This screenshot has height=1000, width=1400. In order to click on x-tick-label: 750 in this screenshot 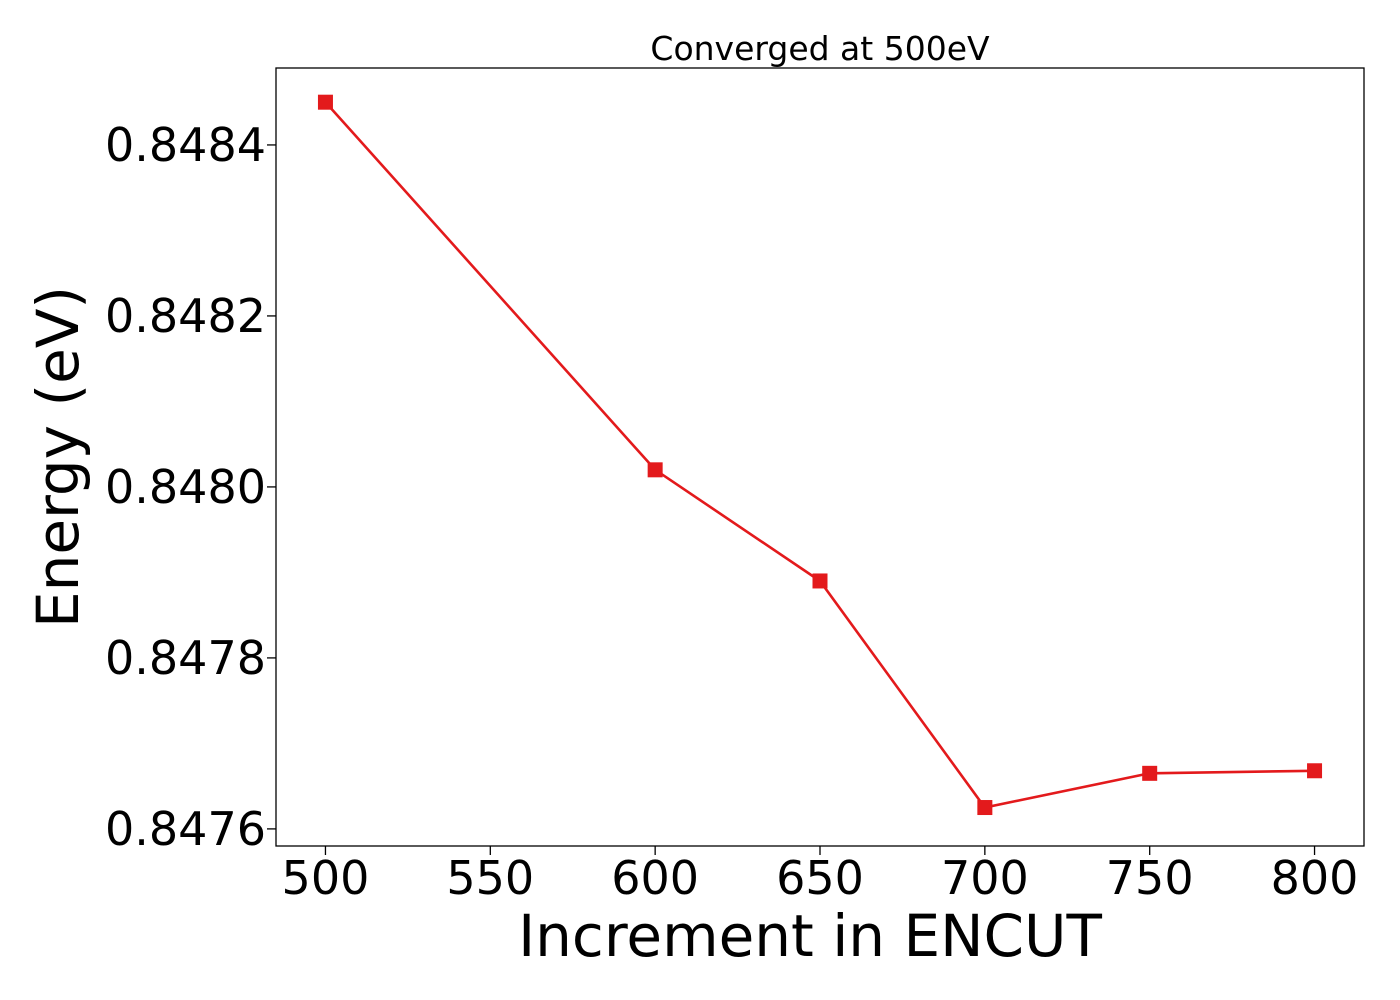, I will do `click(1150, 878)`.